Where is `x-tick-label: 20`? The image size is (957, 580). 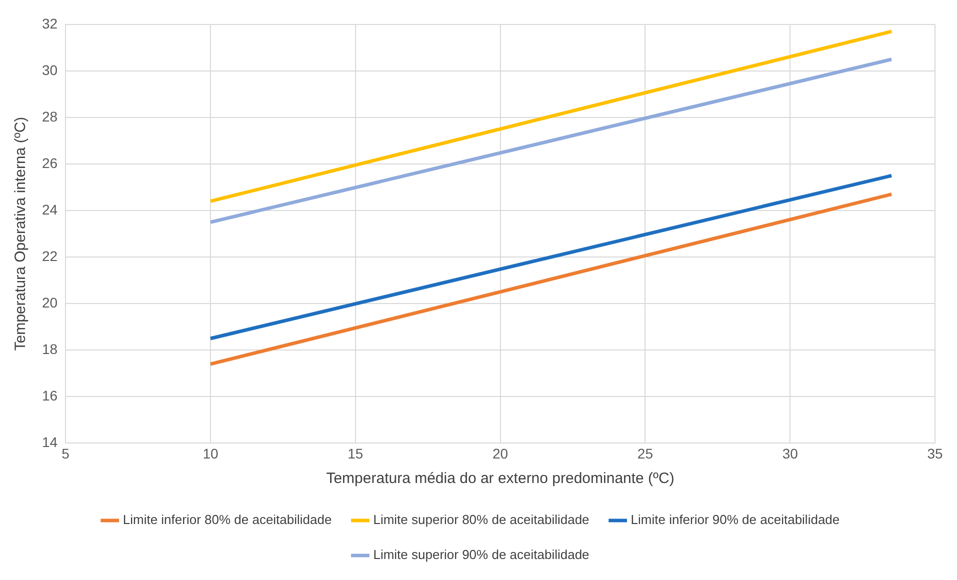
x-tick-label: 20 is located at coordinates (500, 453).